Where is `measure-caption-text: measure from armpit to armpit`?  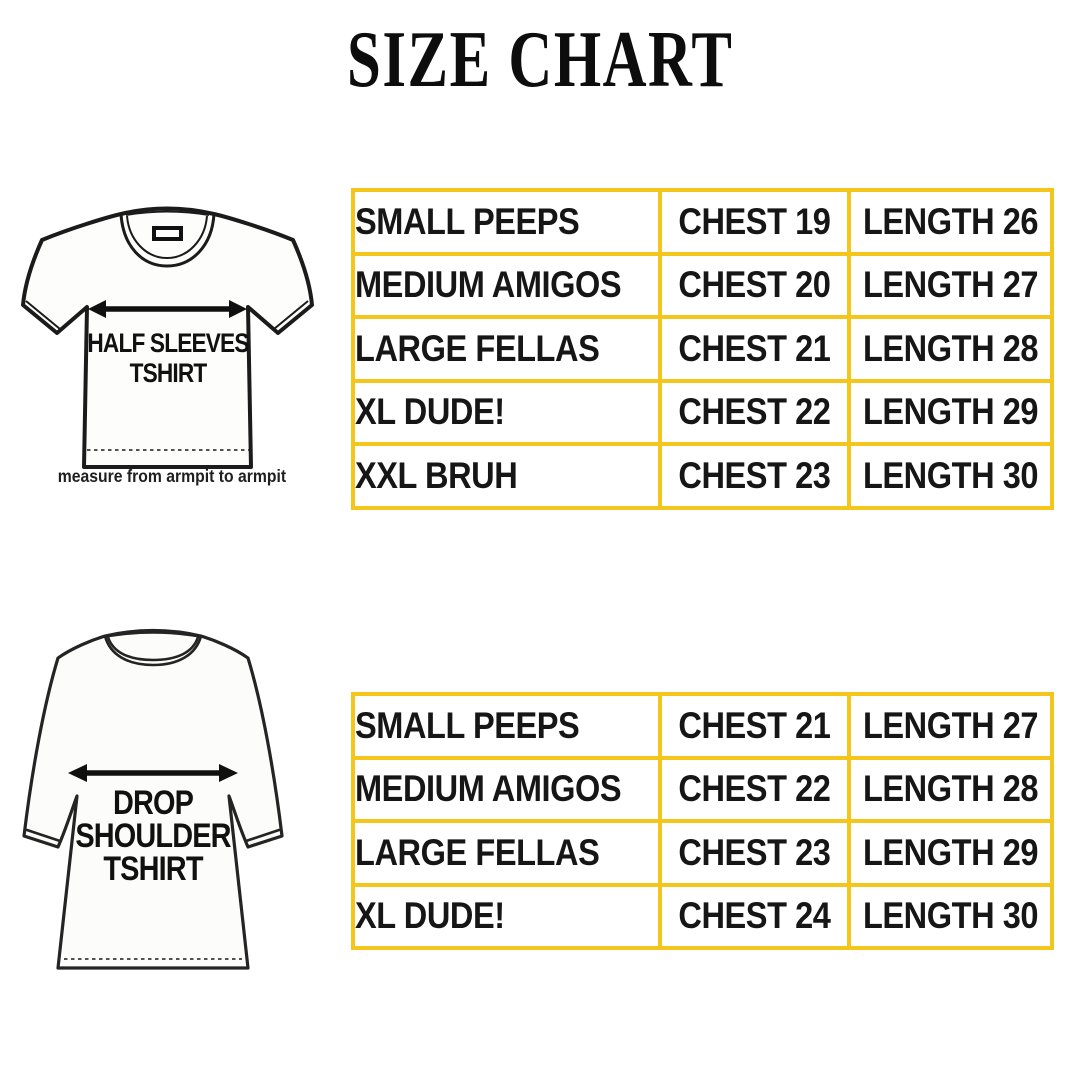
measure-caption-text: measure from armpit to armpit is located at coordinates (172, 476).